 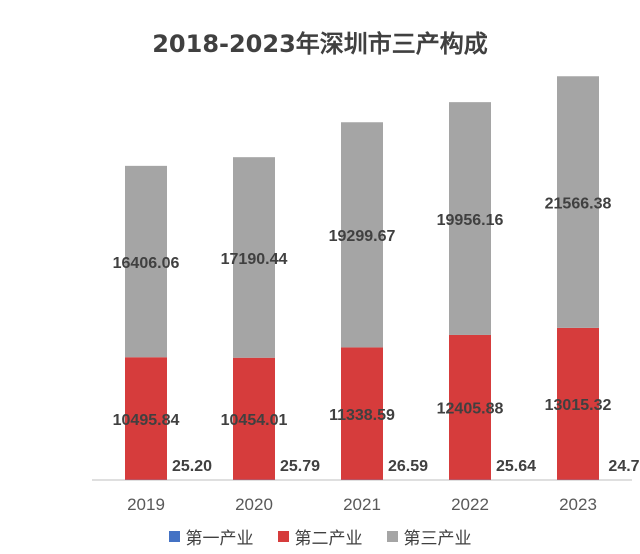 What do you see at coordinates (623, 466) in the screenshot?
I see `data-label-primary-2023: 24.7` at bounding box center [623, 466].